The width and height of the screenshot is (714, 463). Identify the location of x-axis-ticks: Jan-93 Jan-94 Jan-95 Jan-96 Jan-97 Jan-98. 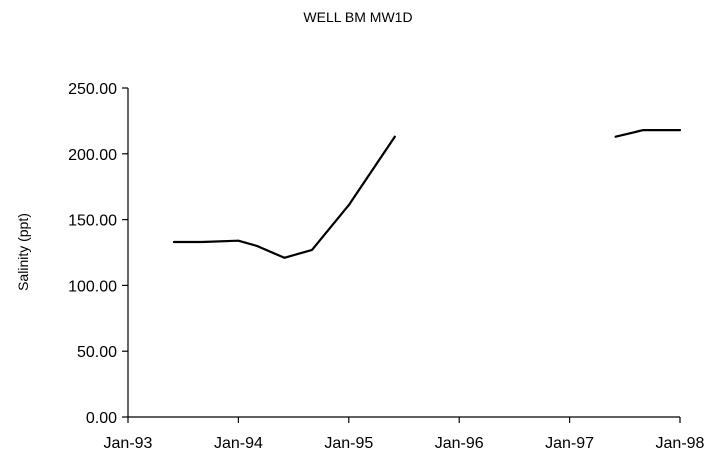
(404, 434).